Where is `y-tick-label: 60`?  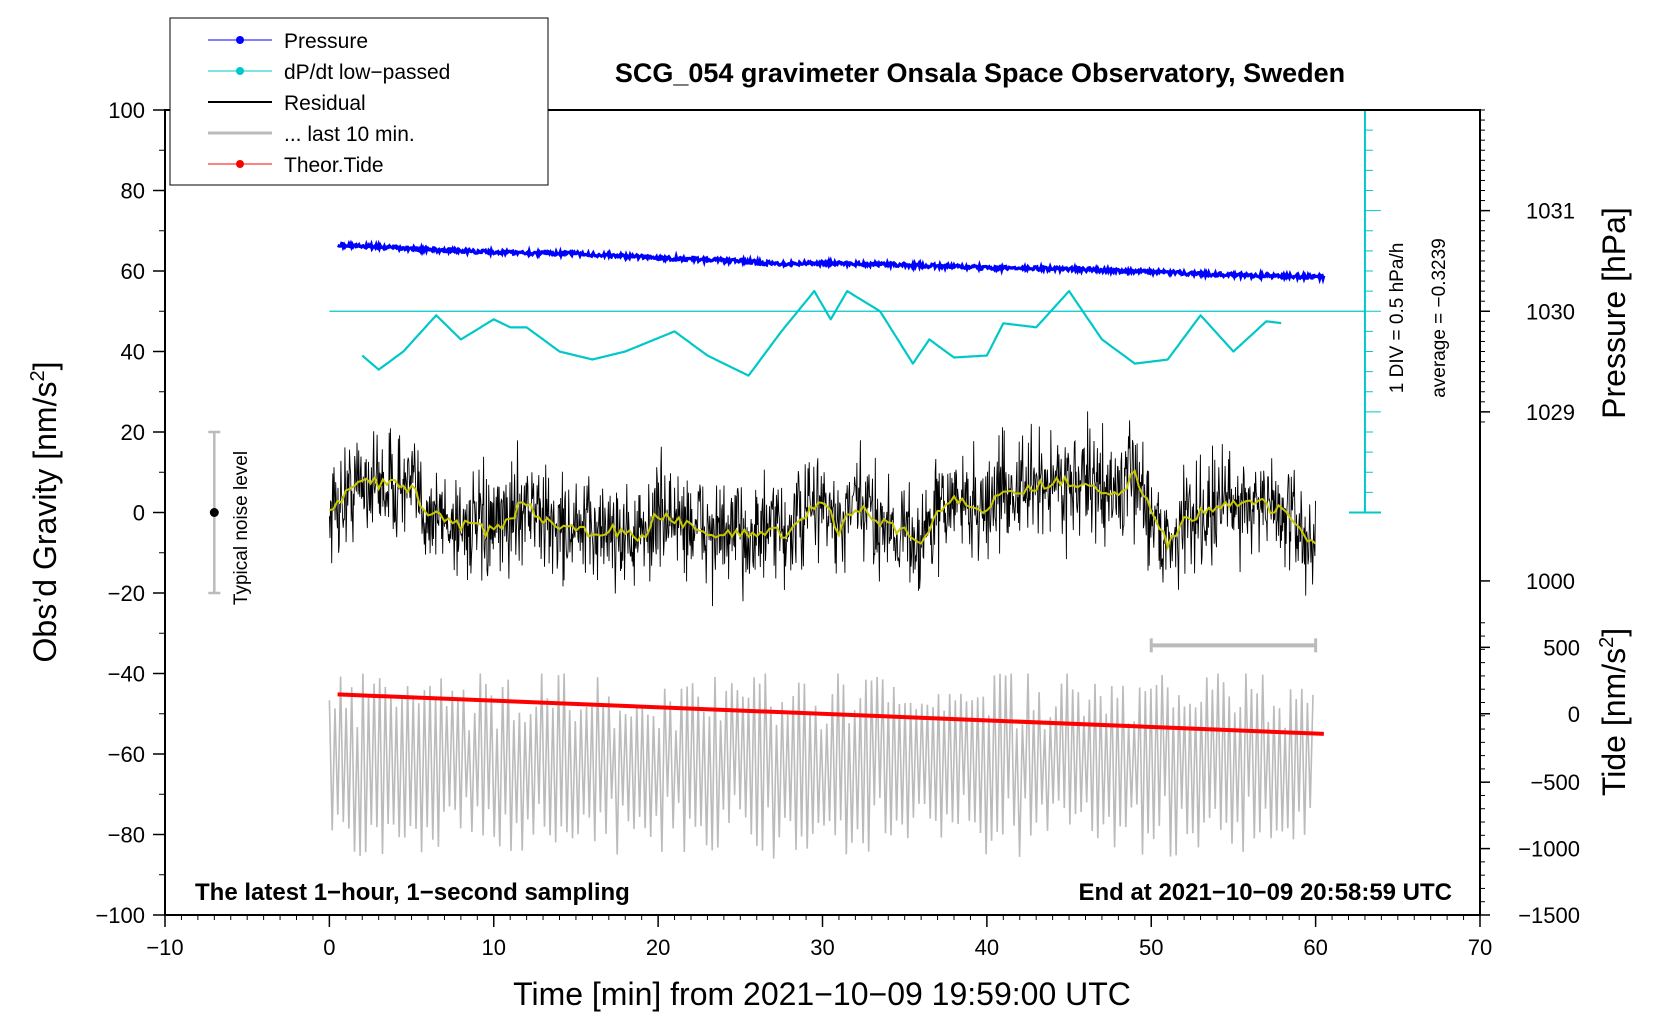
y-tick-label: 60 is located at coordinates (133, 271).